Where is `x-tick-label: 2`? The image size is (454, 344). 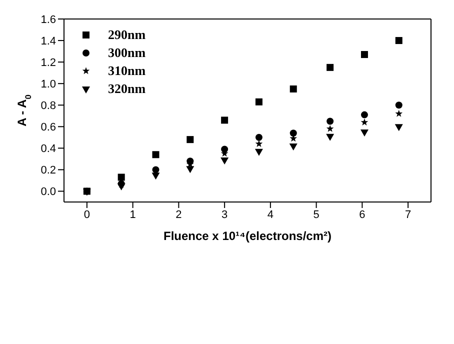 x-tick-label: 2 is located at coordinates (179, 214).